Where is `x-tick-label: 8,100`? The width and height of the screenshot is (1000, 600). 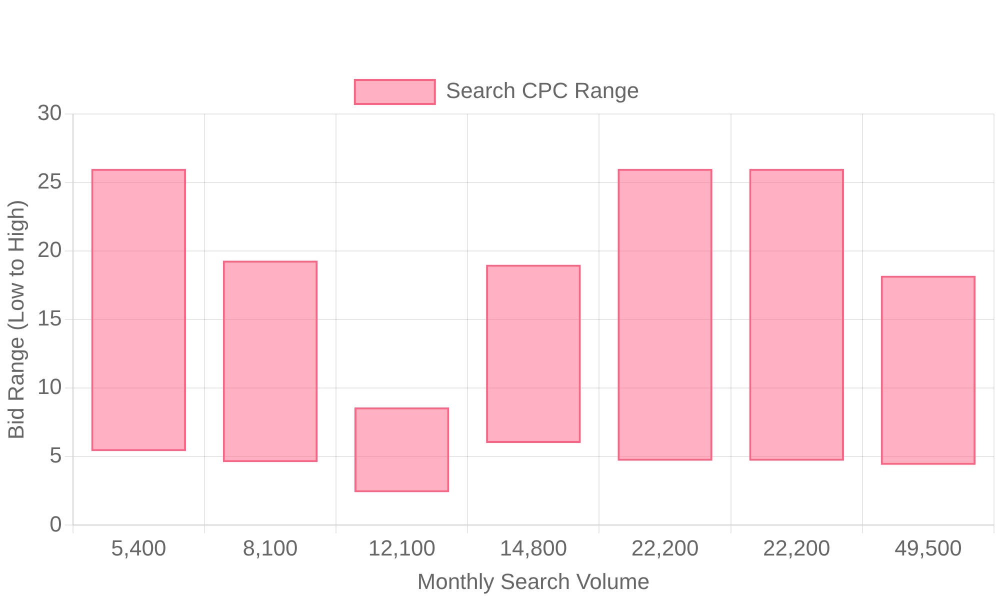 x-tick-label: 8,100 is located at coordinates (270, 547).